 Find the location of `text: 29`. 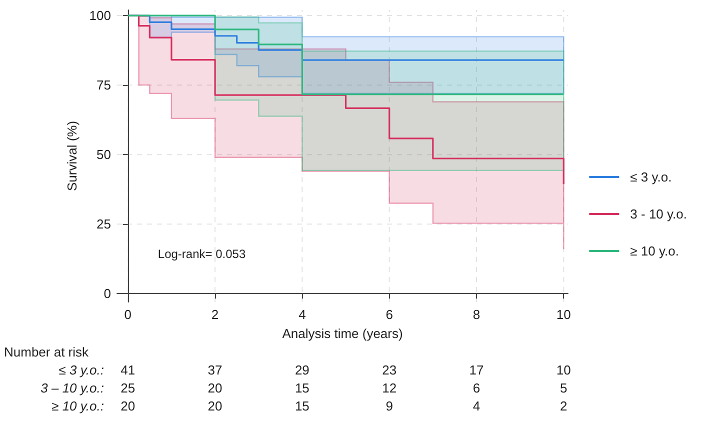

text: 29 is located at coordinates (302, 370).